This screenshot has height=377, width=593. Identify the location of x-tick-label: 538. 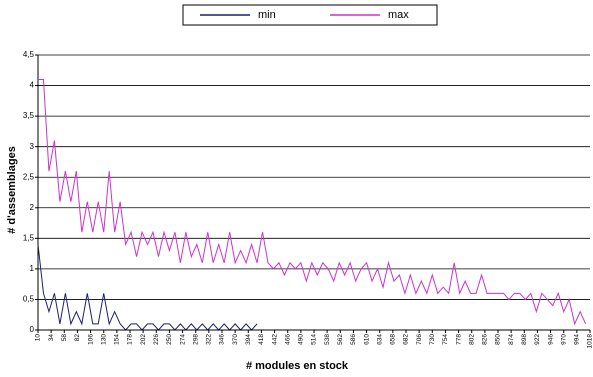
(327, 339).